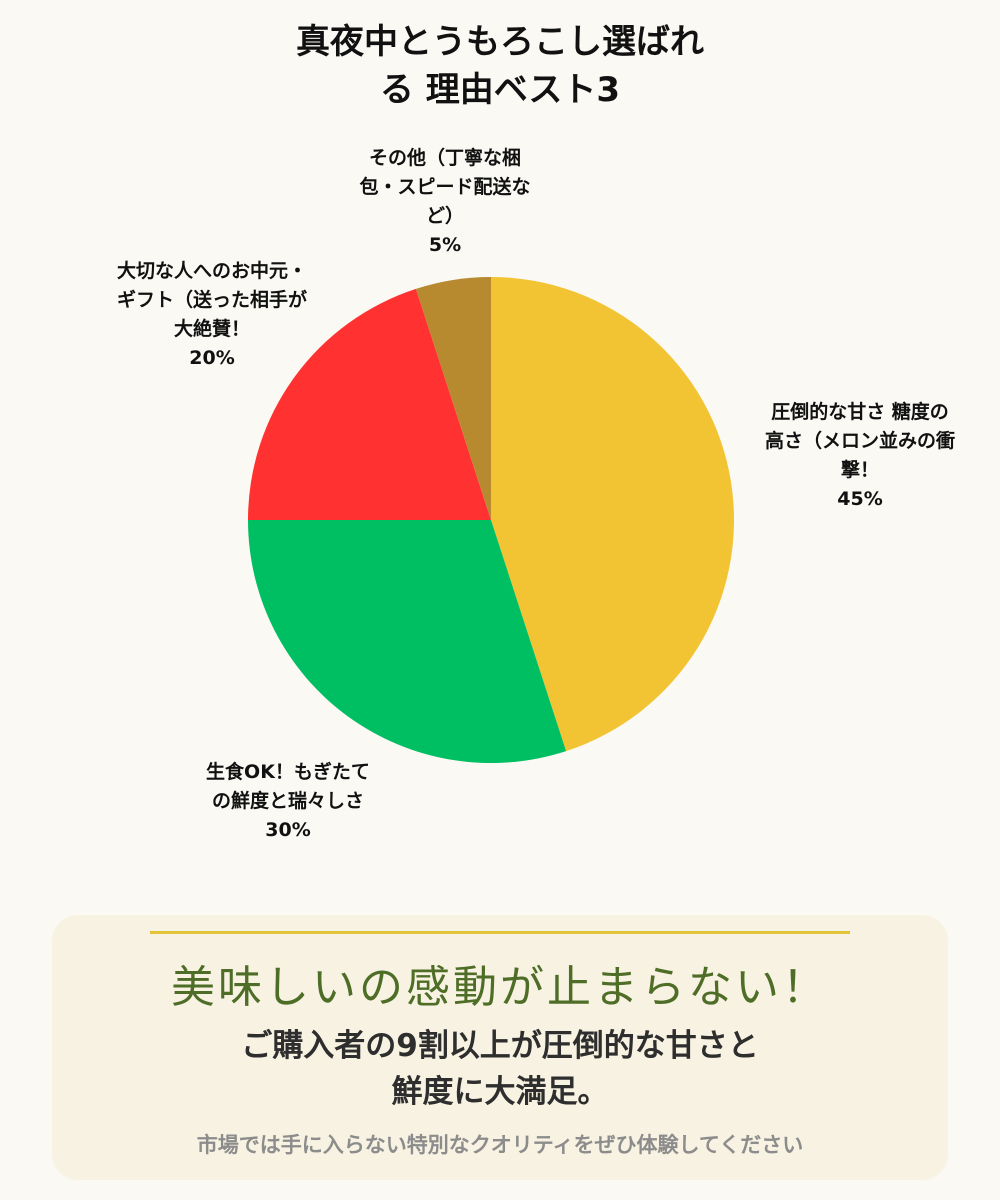 The image size is (1000, 1200). What do you see at coordinates (444, 216) in the screenshot?
I see `slice-label-line: ど）` at bounding box center [444, 216].